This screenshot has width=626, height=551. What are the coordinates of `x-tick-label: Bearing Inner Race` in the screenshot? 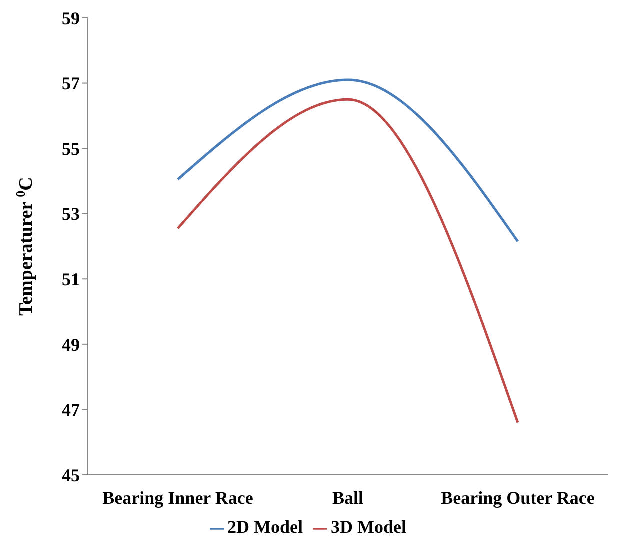 It's located at (178, 498).